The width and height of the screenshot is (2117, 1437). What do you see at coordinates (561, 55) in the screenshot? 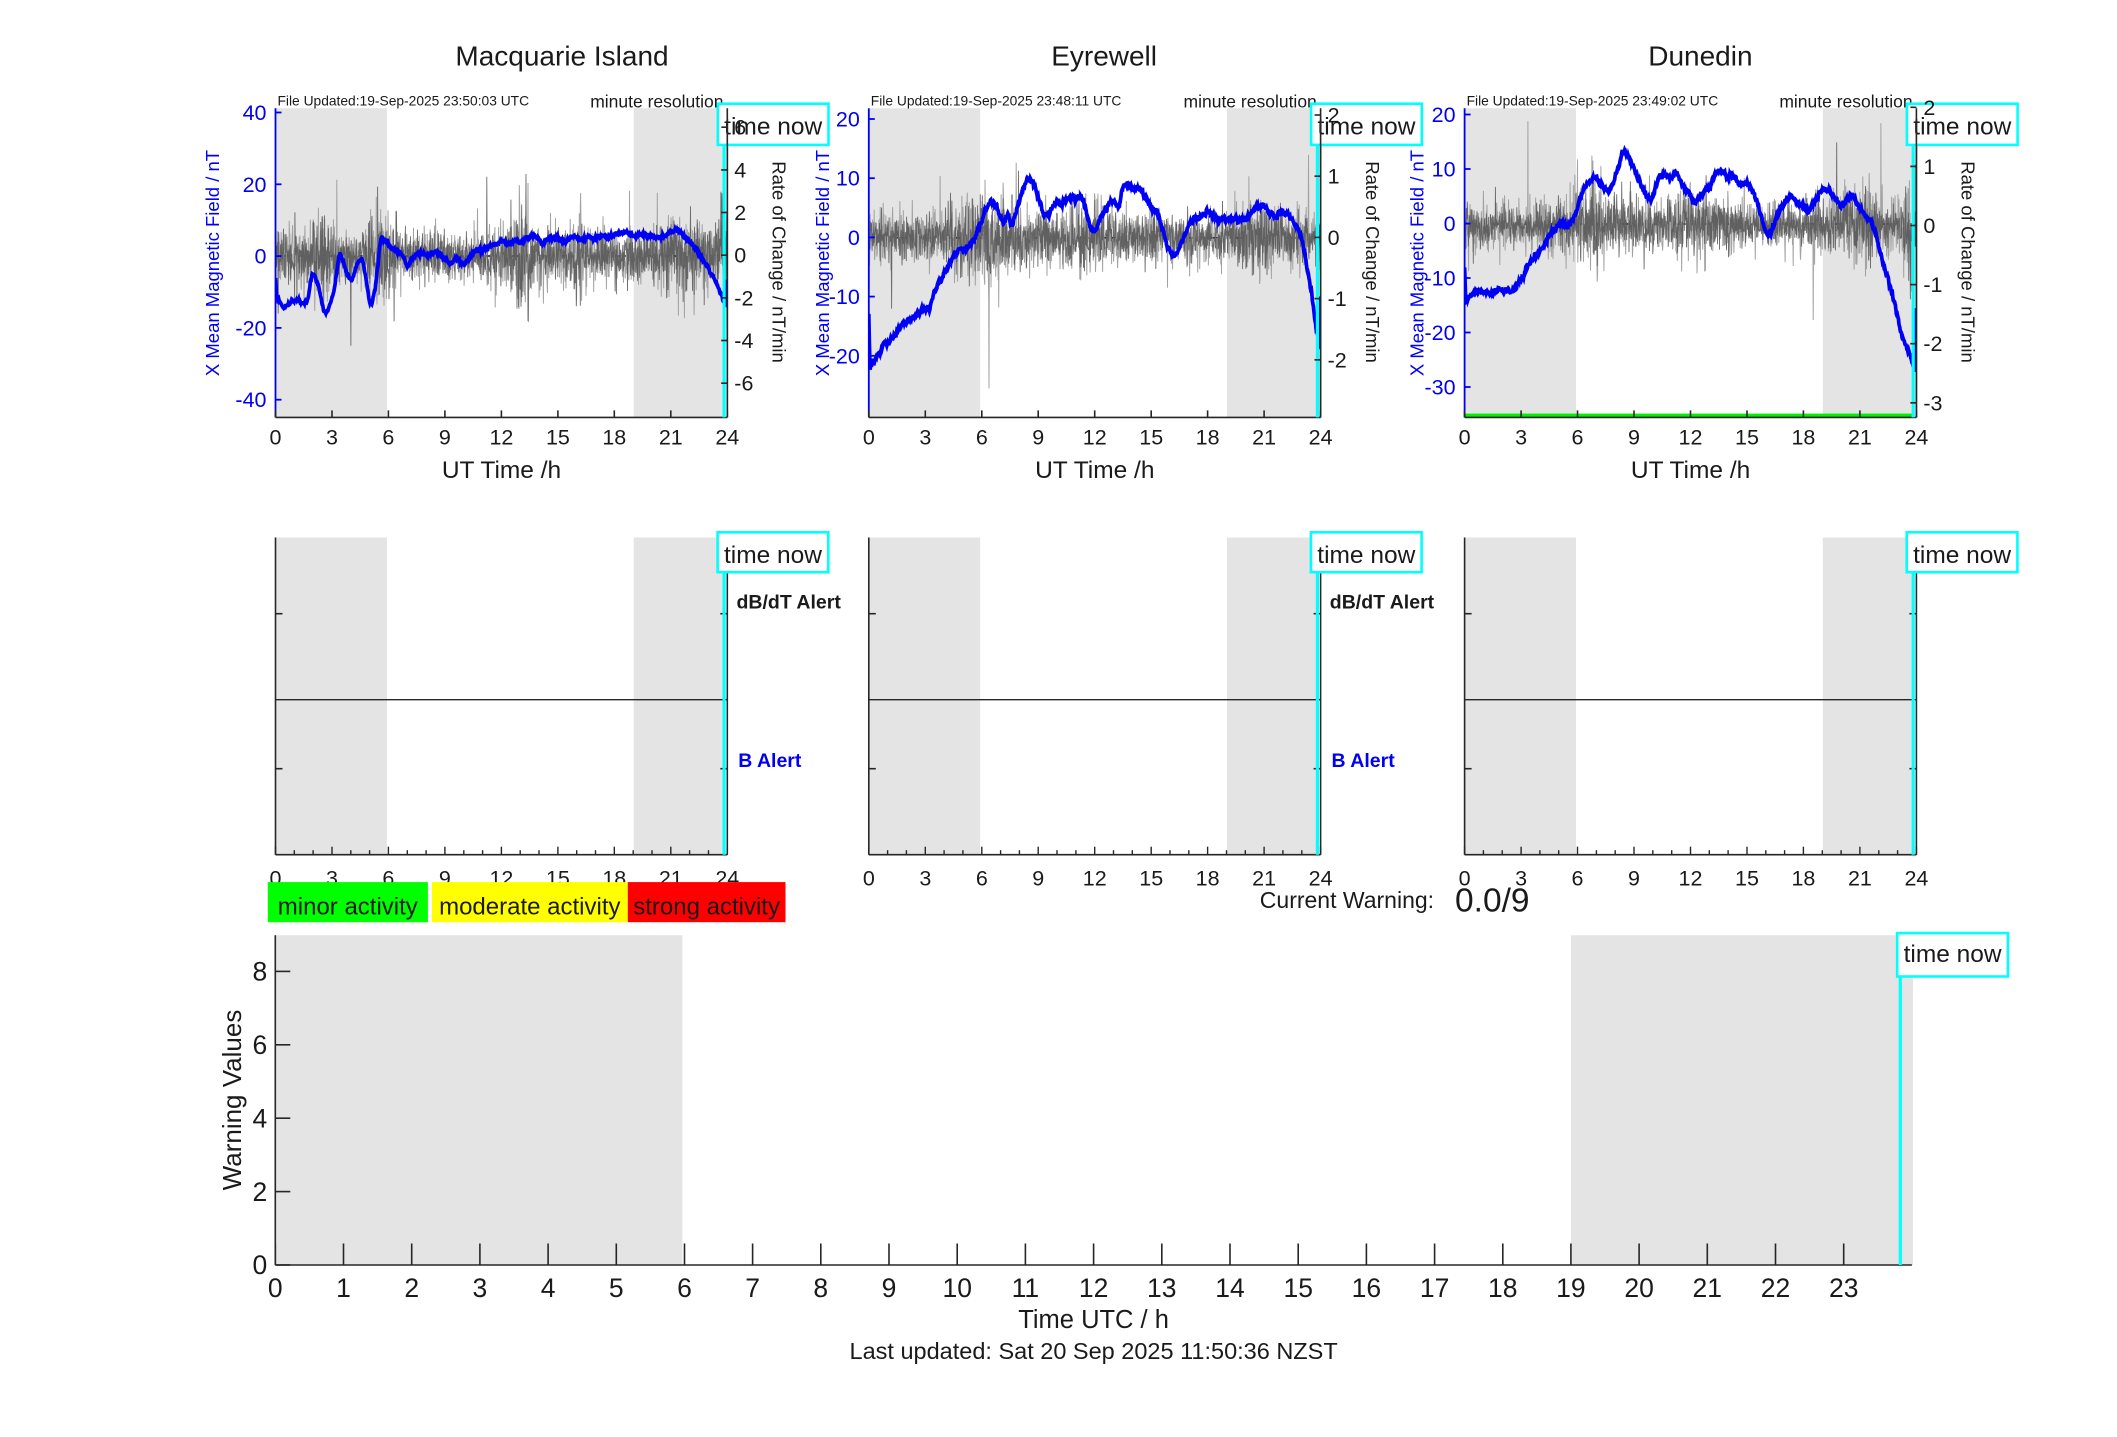
I see `svg-text: Macquarie Island` at bounding box center [561, 55].